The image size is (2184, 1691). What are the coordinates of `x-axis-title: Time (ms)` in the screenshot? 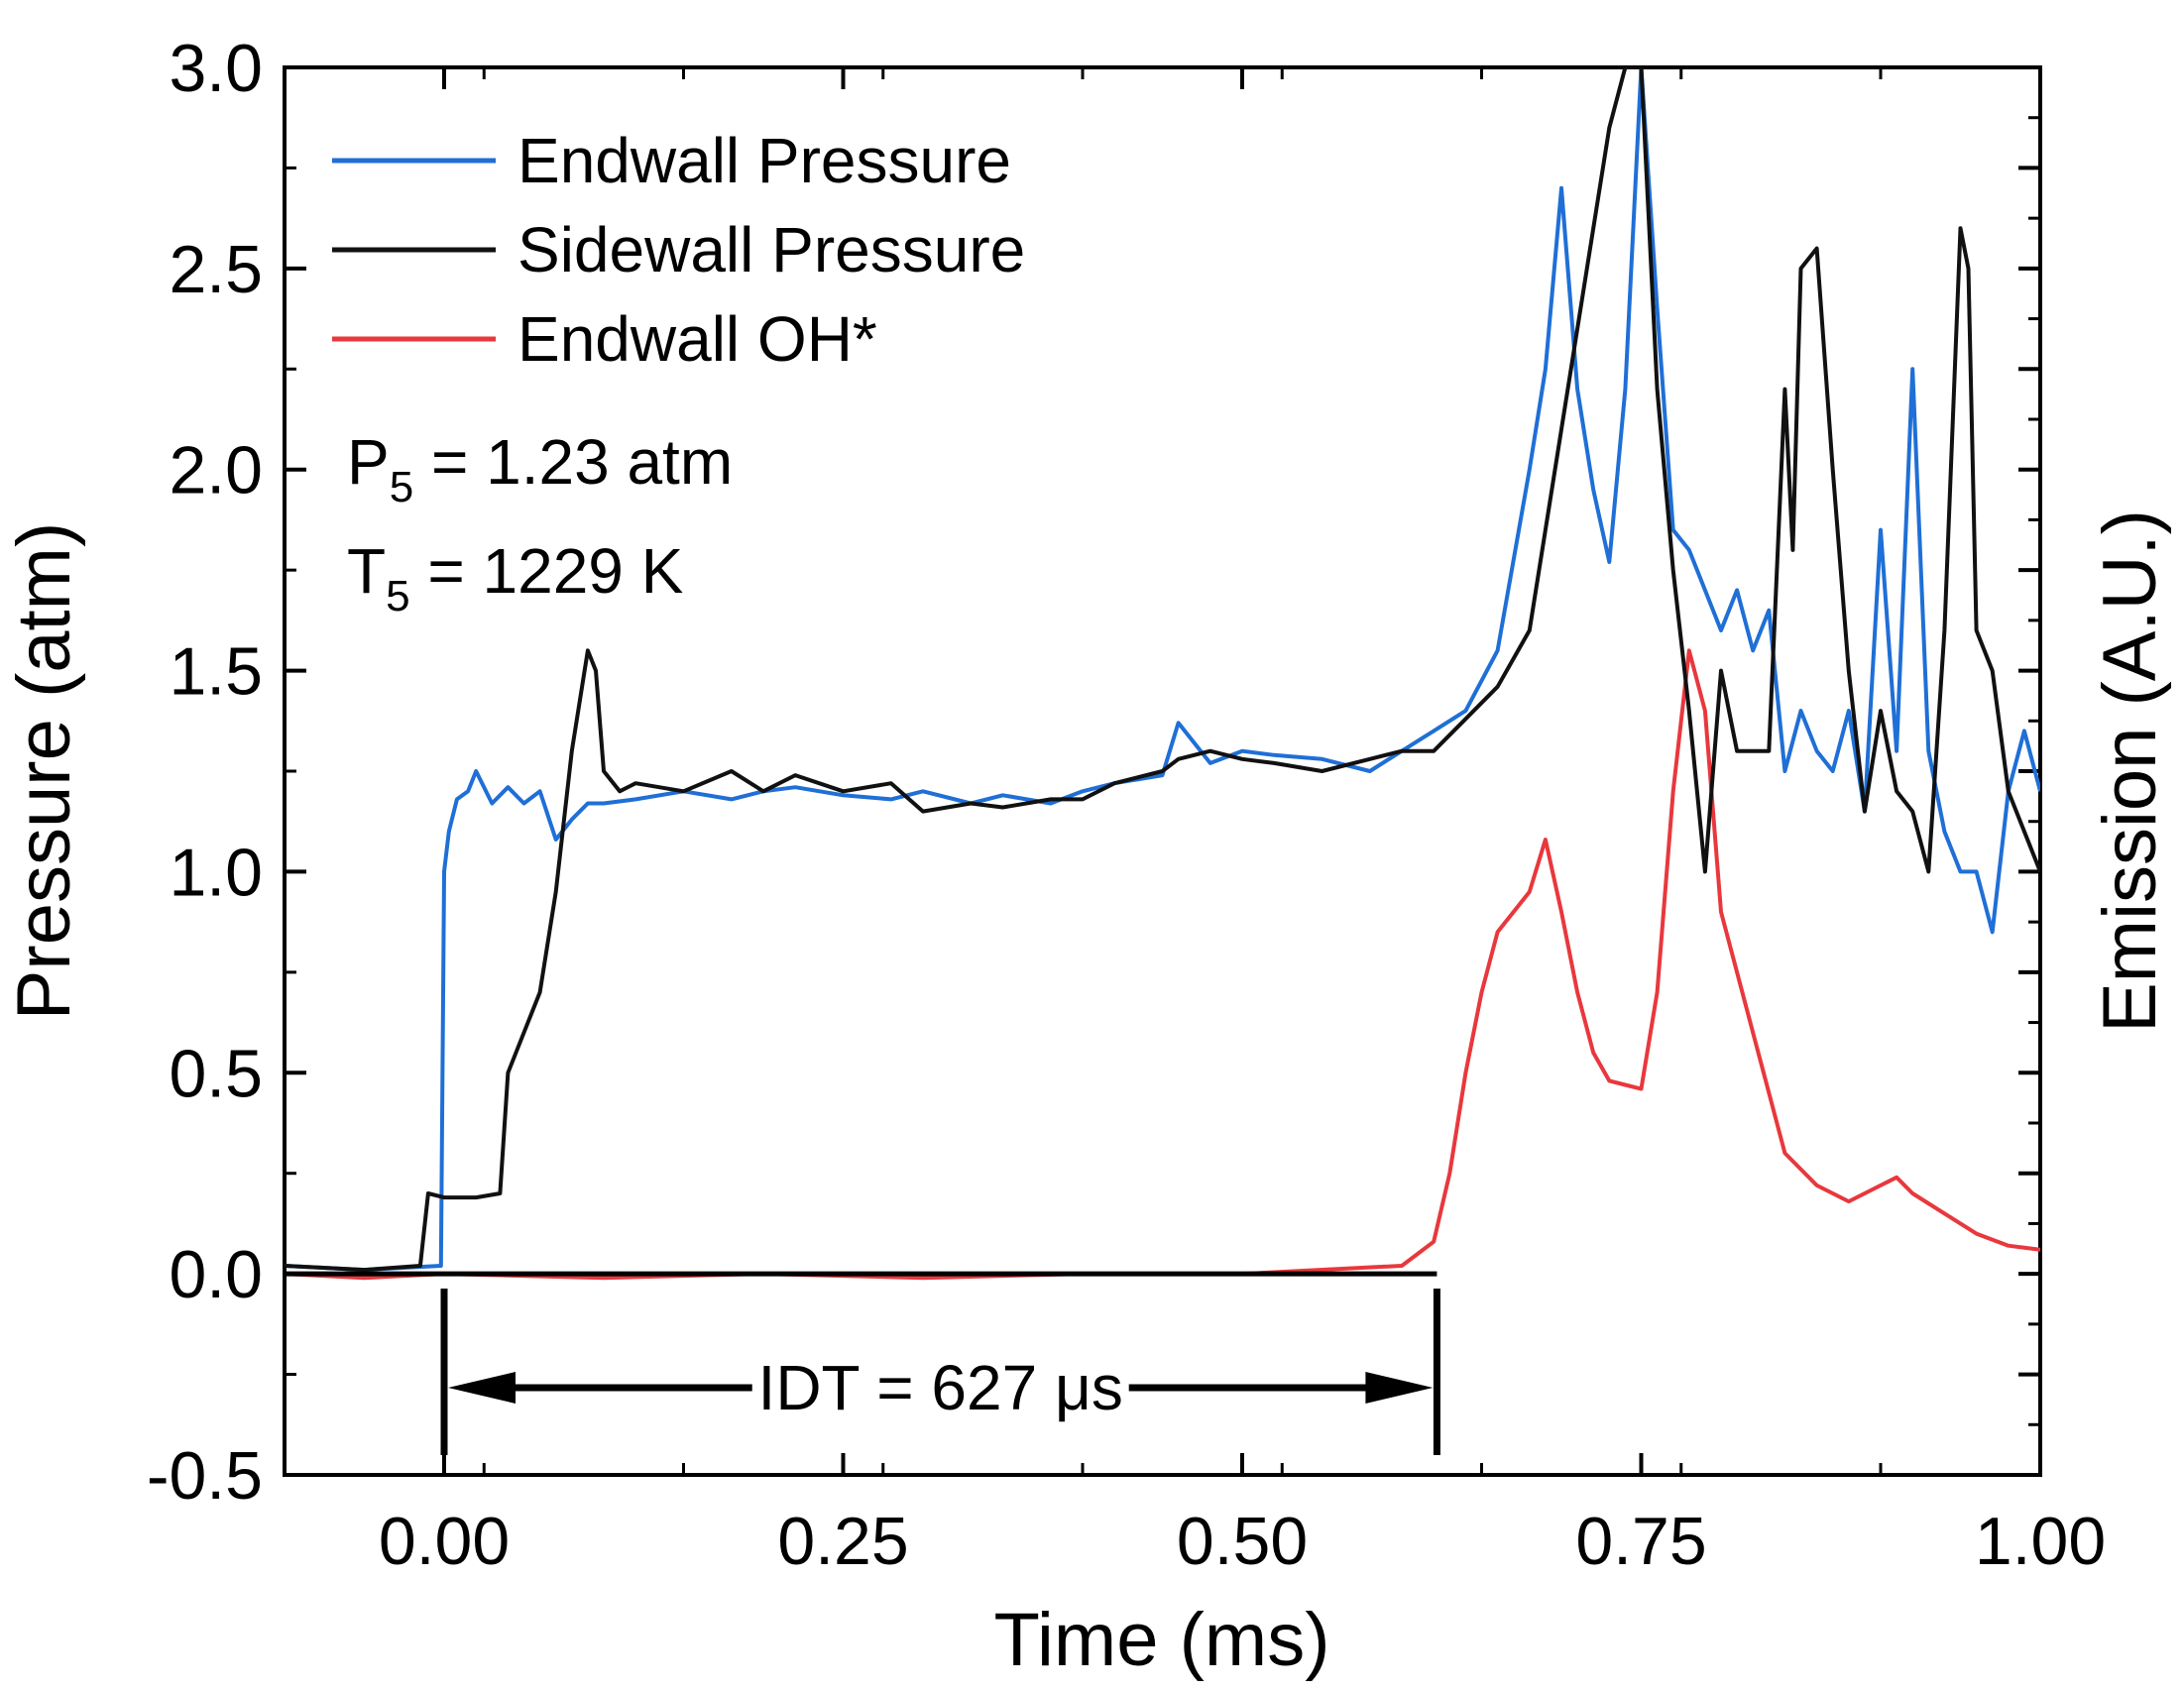 It's located at (1161, 1640).